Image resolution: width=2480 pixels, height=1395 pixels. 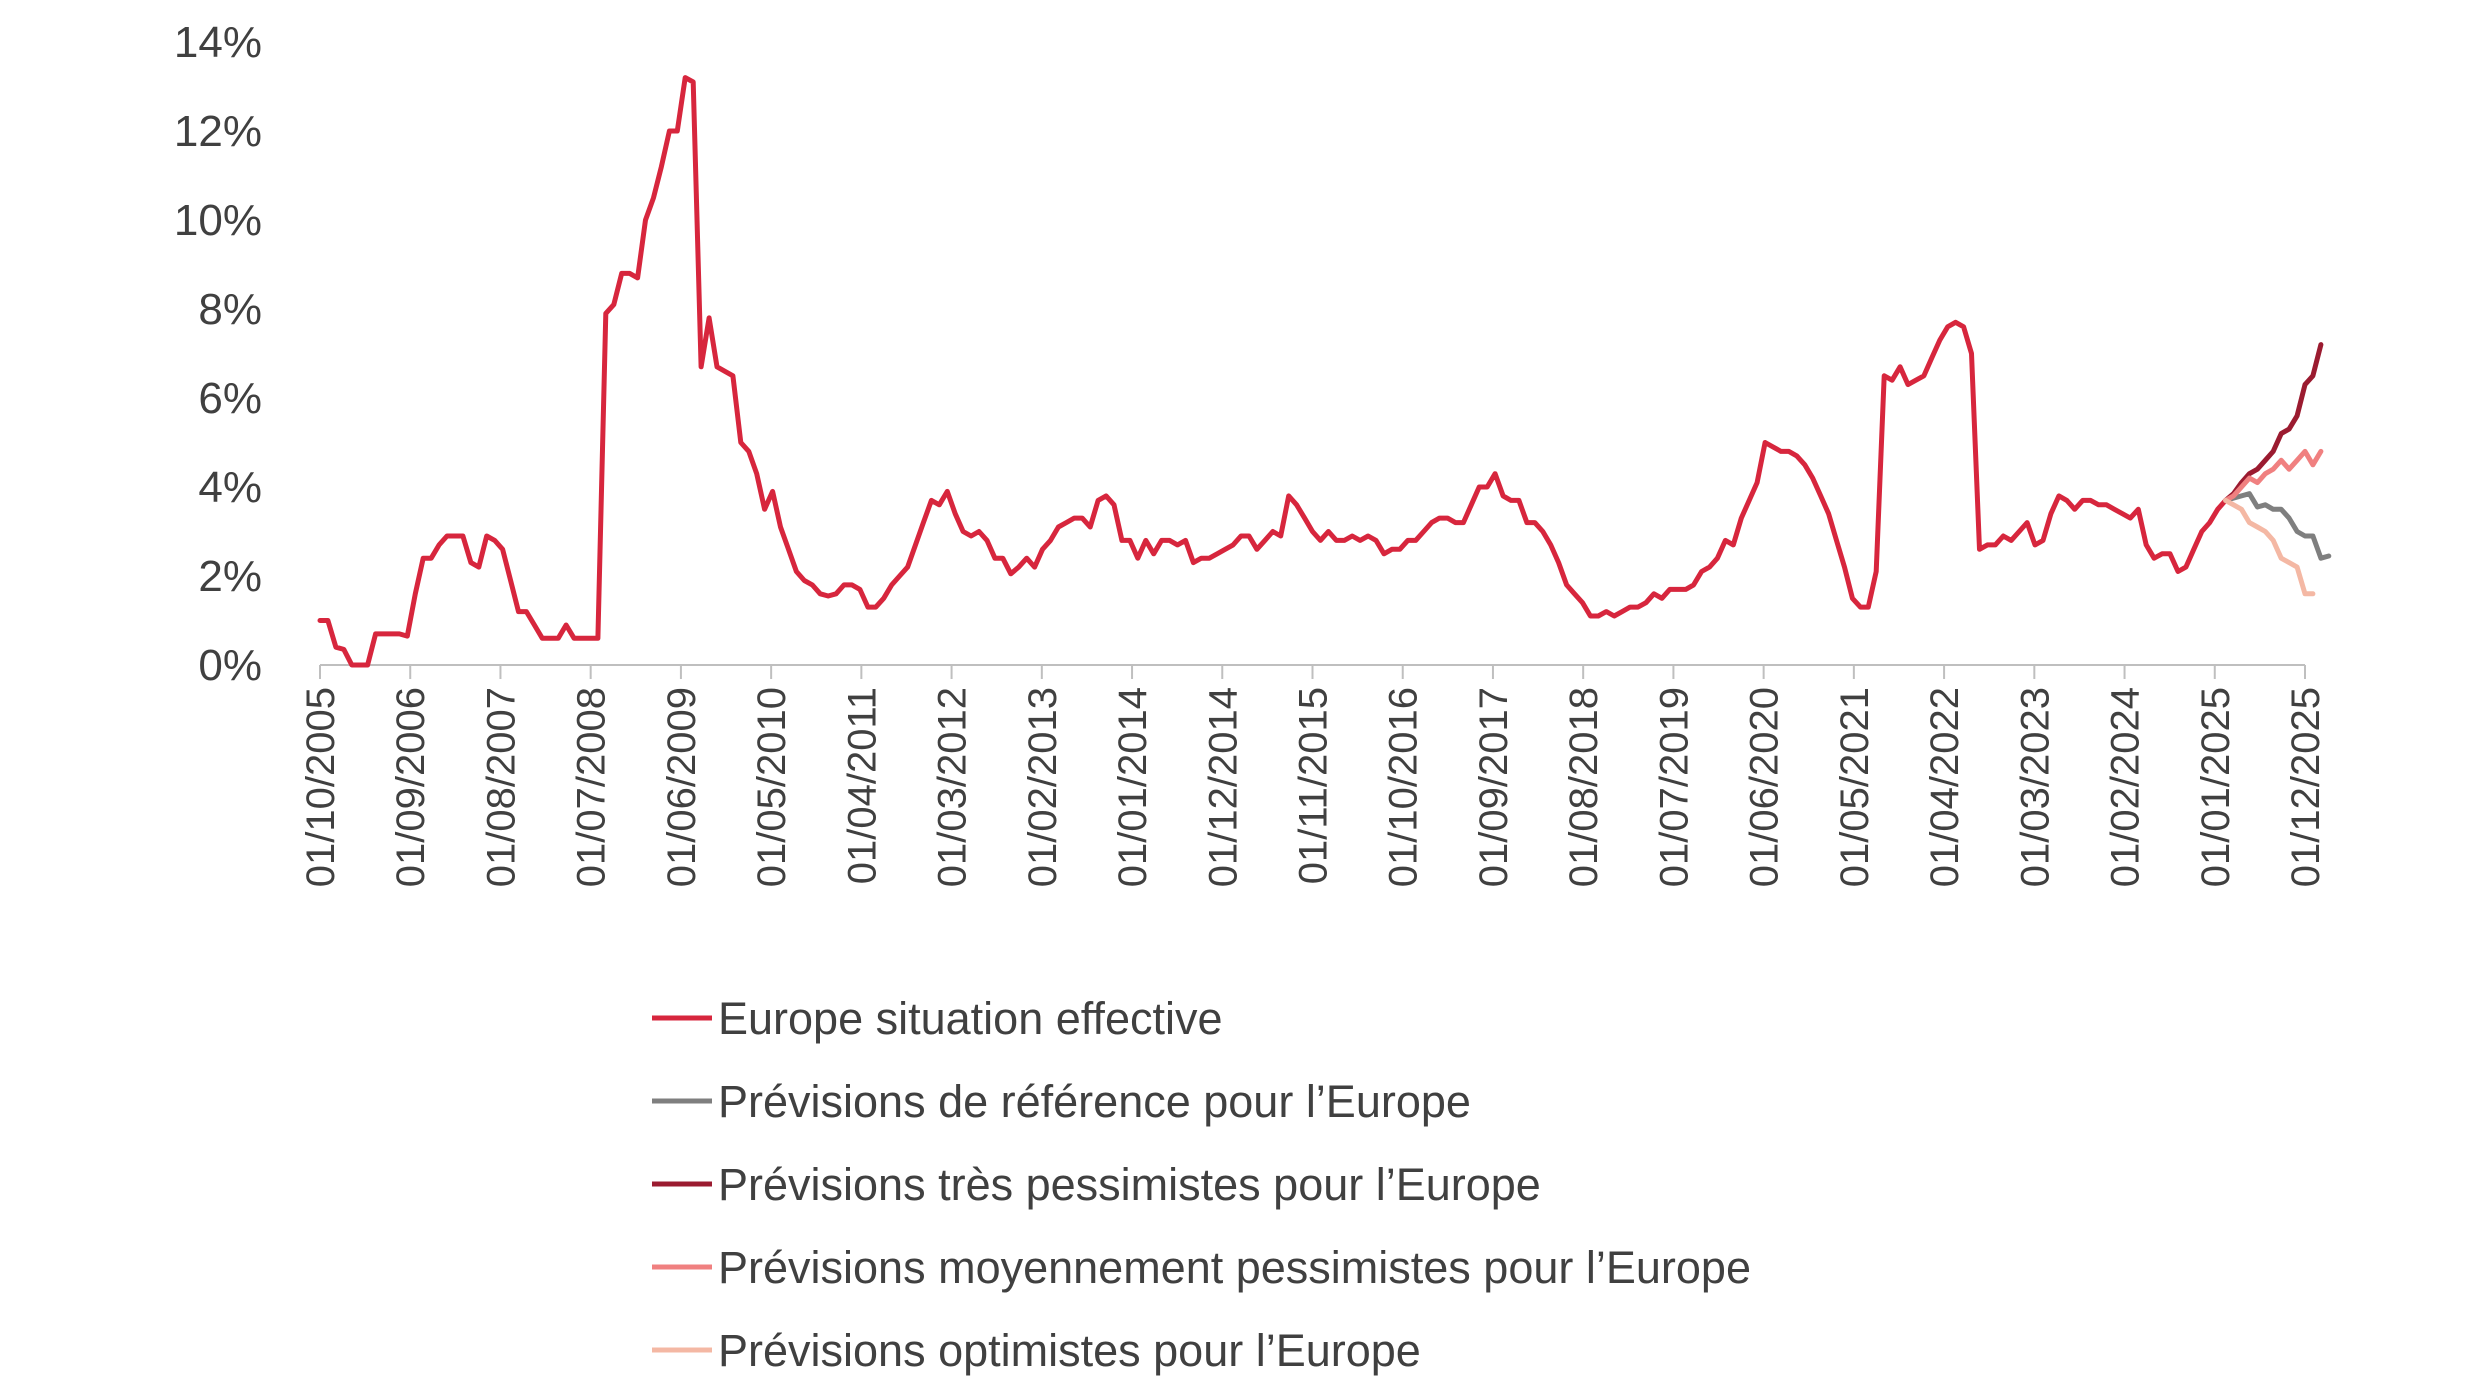 What do you see at coordinates (1765, 787) in the screenshot?
I see `x-tick-label: 01/06/2020` at bounding box center [1765, 787].